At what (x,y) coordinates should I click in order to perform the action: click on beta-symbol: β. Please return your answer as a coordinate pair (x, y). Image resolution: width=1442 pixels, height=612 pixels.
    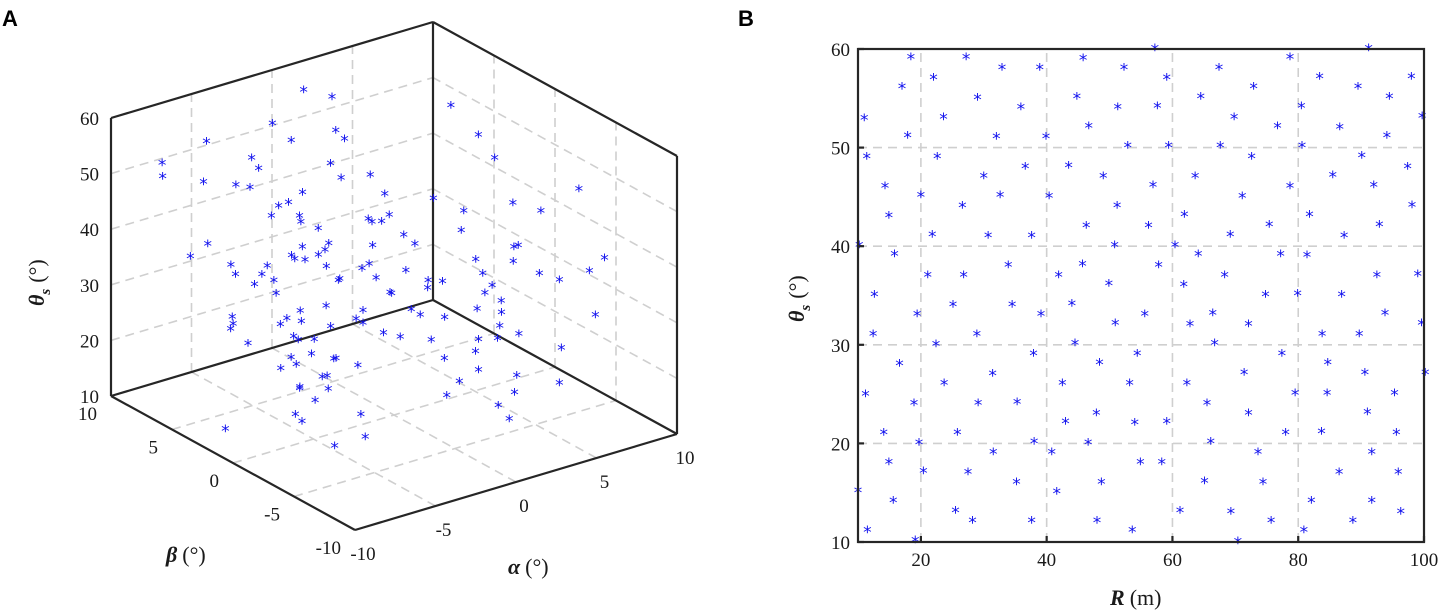
    Looking at the image, I should click on (171, 554).